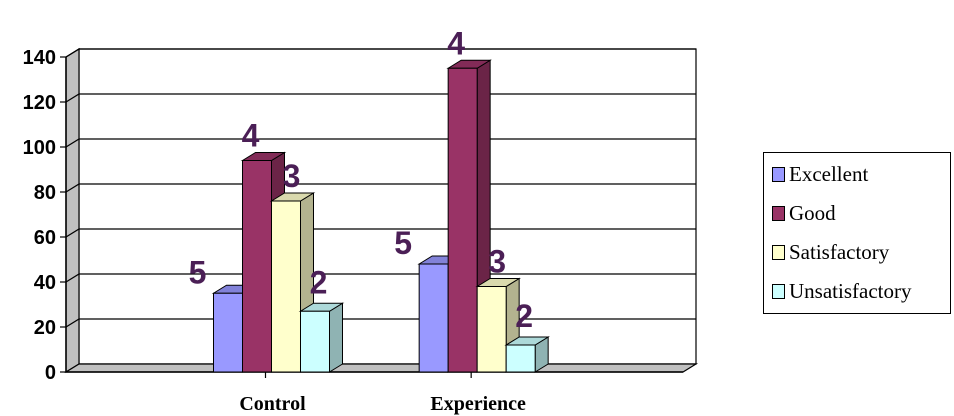  Describe the element at coordinates (839, 251) in the screenshot. I see `legend-label: Satisfactory` at that location.